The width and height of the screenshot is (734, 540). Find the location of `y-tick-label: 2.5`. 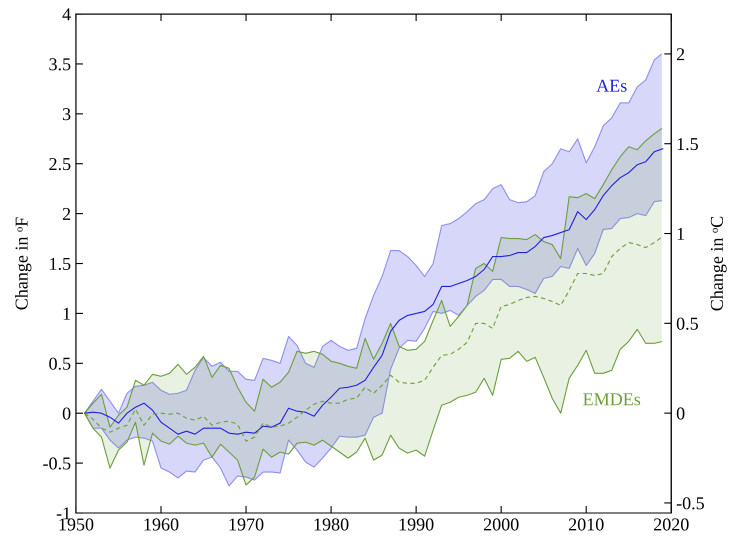

y-tick-label: 2.5 is located at coordinates (59, 164).